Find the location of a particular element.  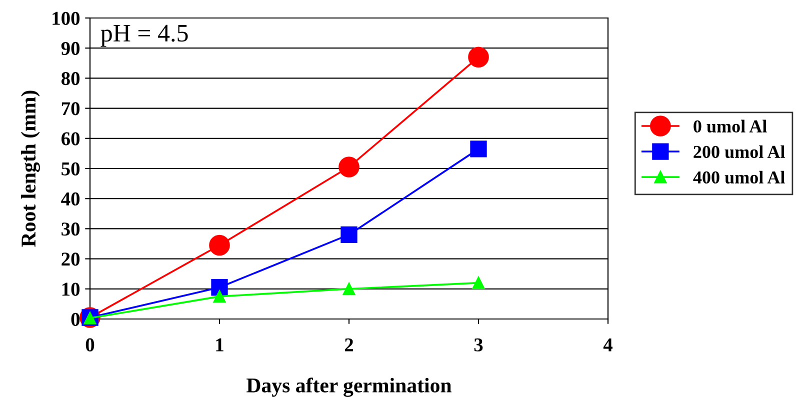

y-tick-label: 10 is located at coordinates (71, 289).